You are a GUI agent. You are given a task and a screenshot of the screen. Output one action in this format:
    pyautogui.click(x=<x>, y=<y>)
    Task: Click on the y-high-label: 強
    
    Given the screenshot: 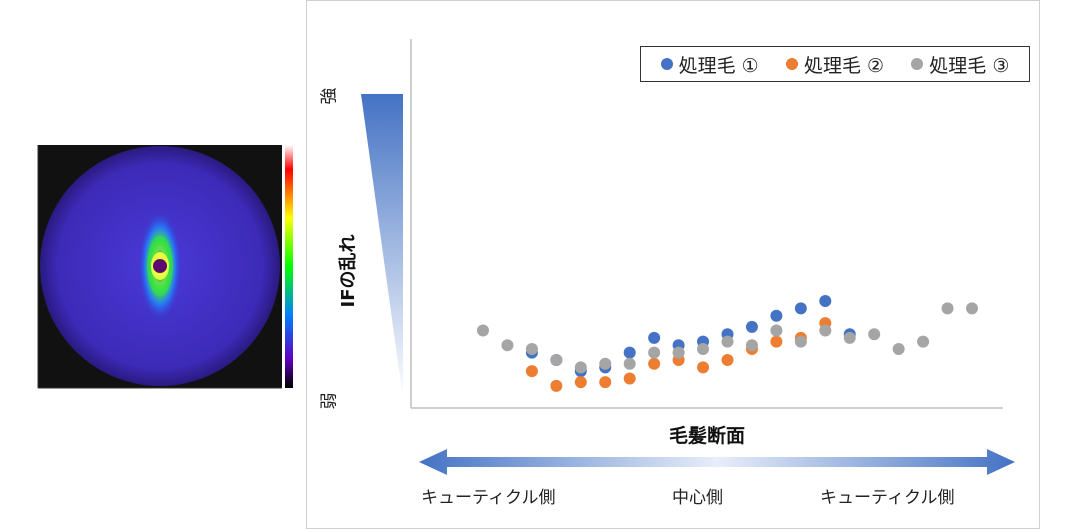 What is the action you would take?
    pyautogui.click(x=329, y=96)
    